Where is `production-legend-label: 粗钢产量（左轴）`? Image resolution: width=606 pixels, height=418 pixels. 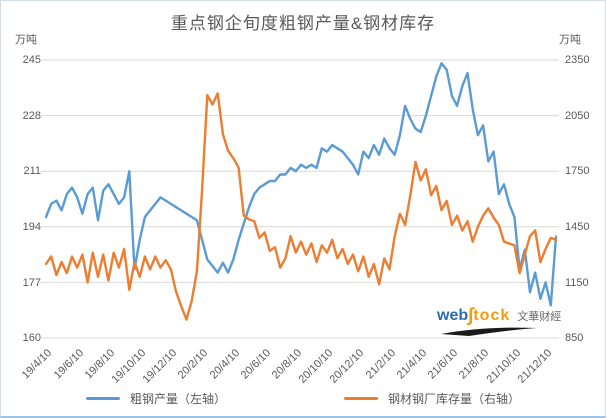 production-legend-label: 粗钢产量（左轴） is located at coordinates (177, 399).